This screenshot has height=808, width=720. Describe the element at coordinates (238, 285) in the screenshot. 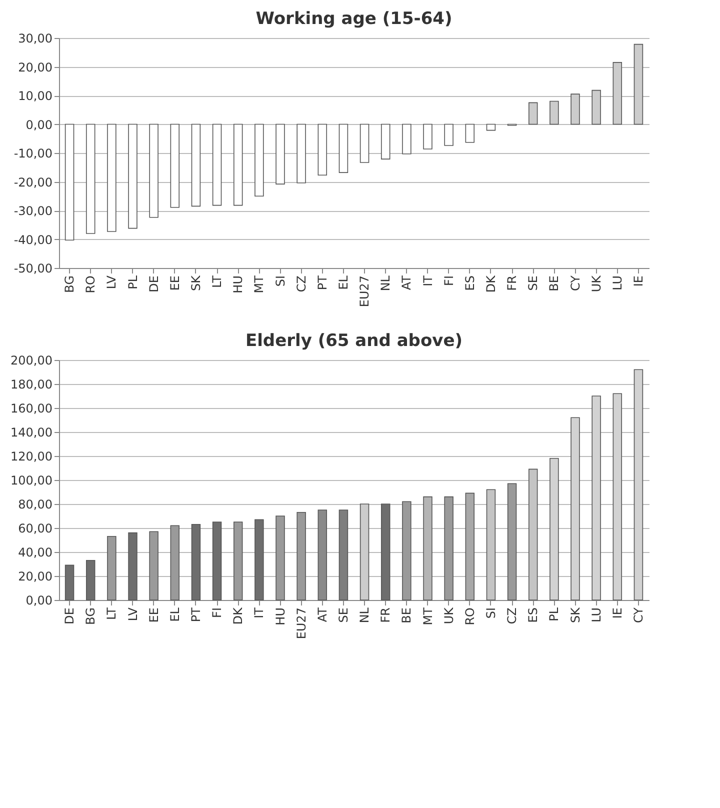

I see `x-tick-label: HU` at that location.